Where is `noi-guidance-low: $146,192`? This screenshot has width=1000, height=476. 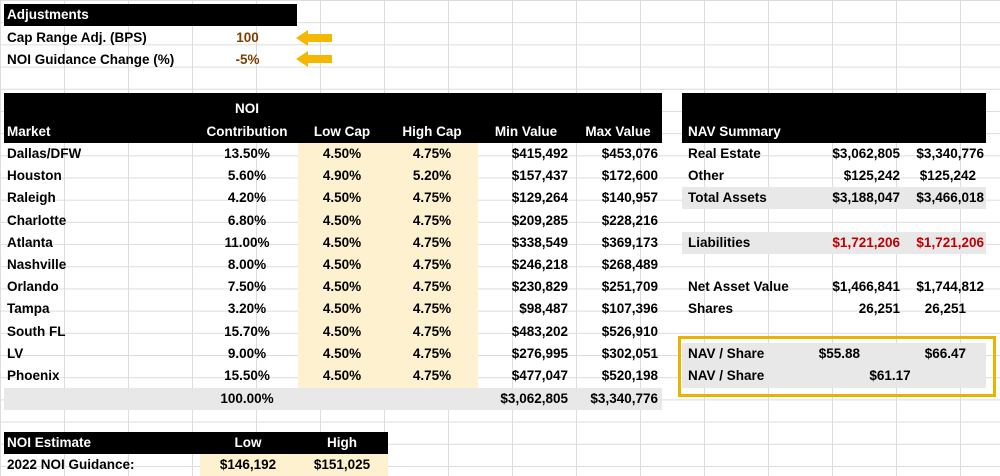
noi-guidance-low: $146,192 is located at coordinates (248, 464).